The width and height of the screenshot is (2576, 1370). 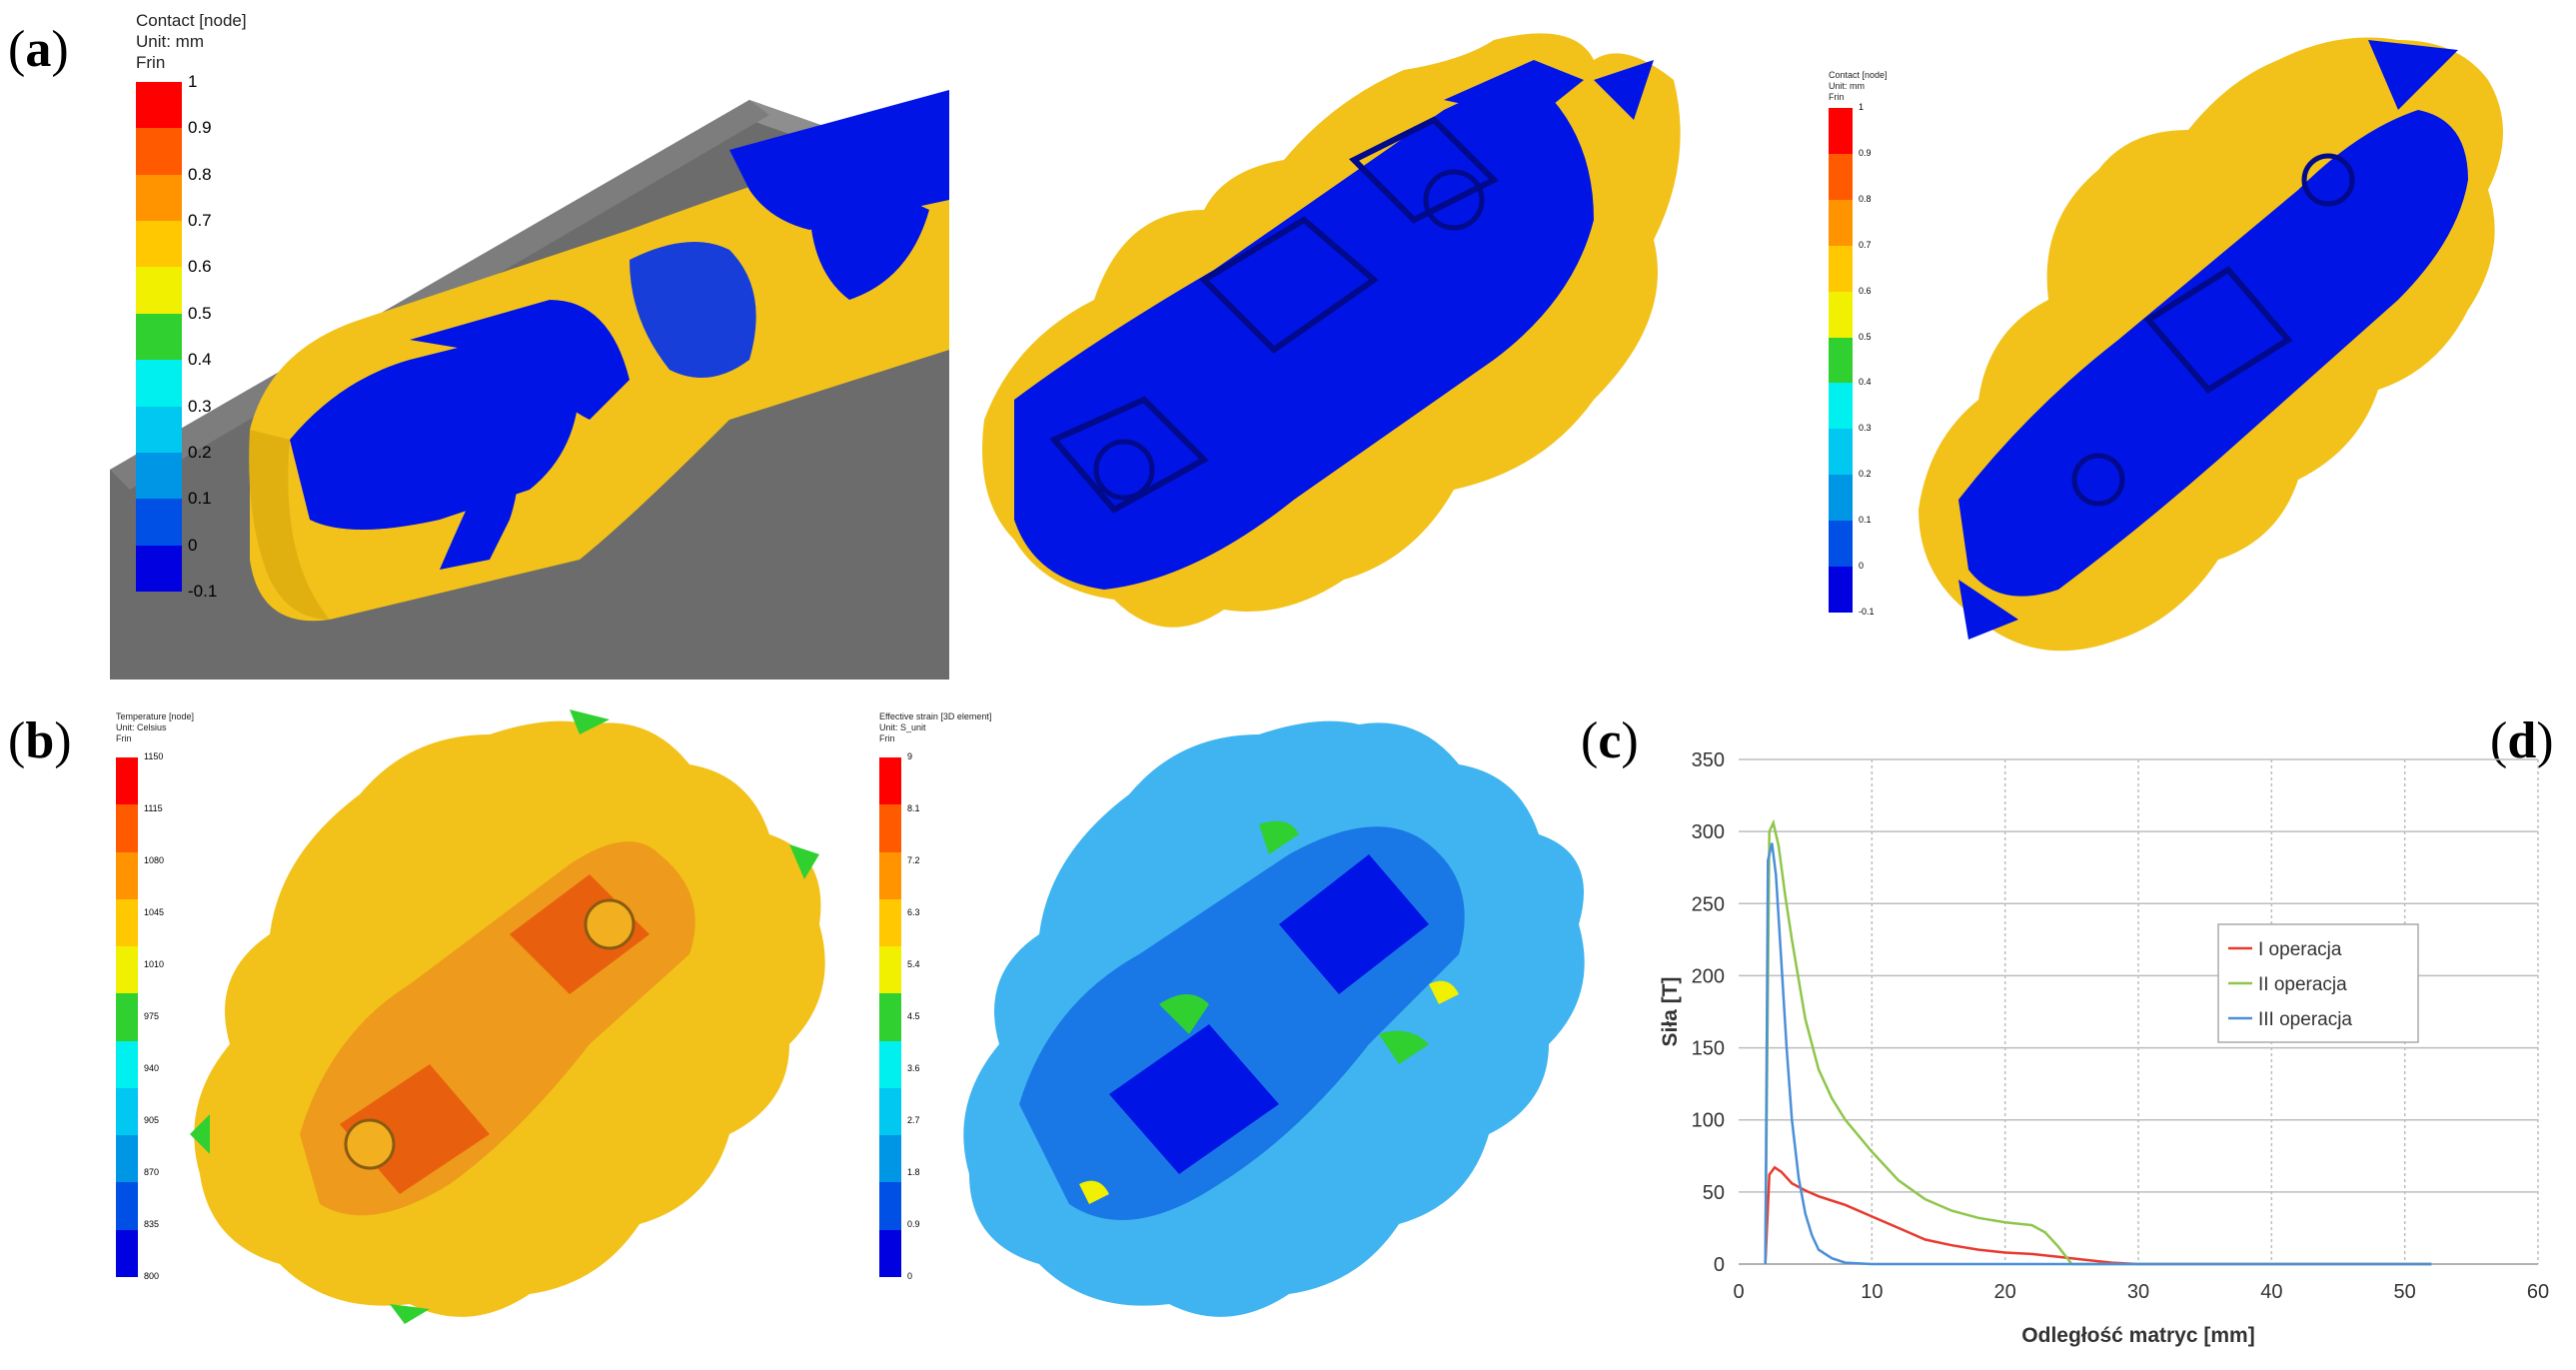 I want to click on legend-header-line: Temperature [node], so click(x=155, y=716).